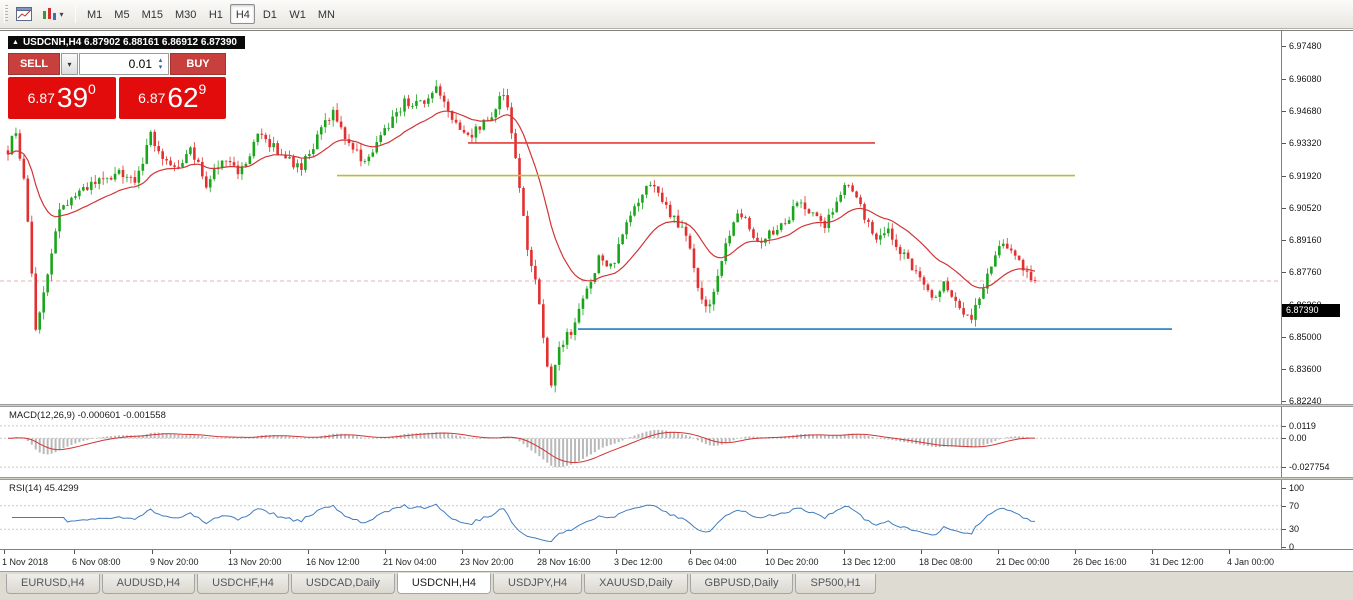 Image resolution: width=1353 pixels, height=600 pixels. What do you see at coordinates (6, 14) in the screenshot?
I see `toolbar-grip` at bounding box center [6, 14].